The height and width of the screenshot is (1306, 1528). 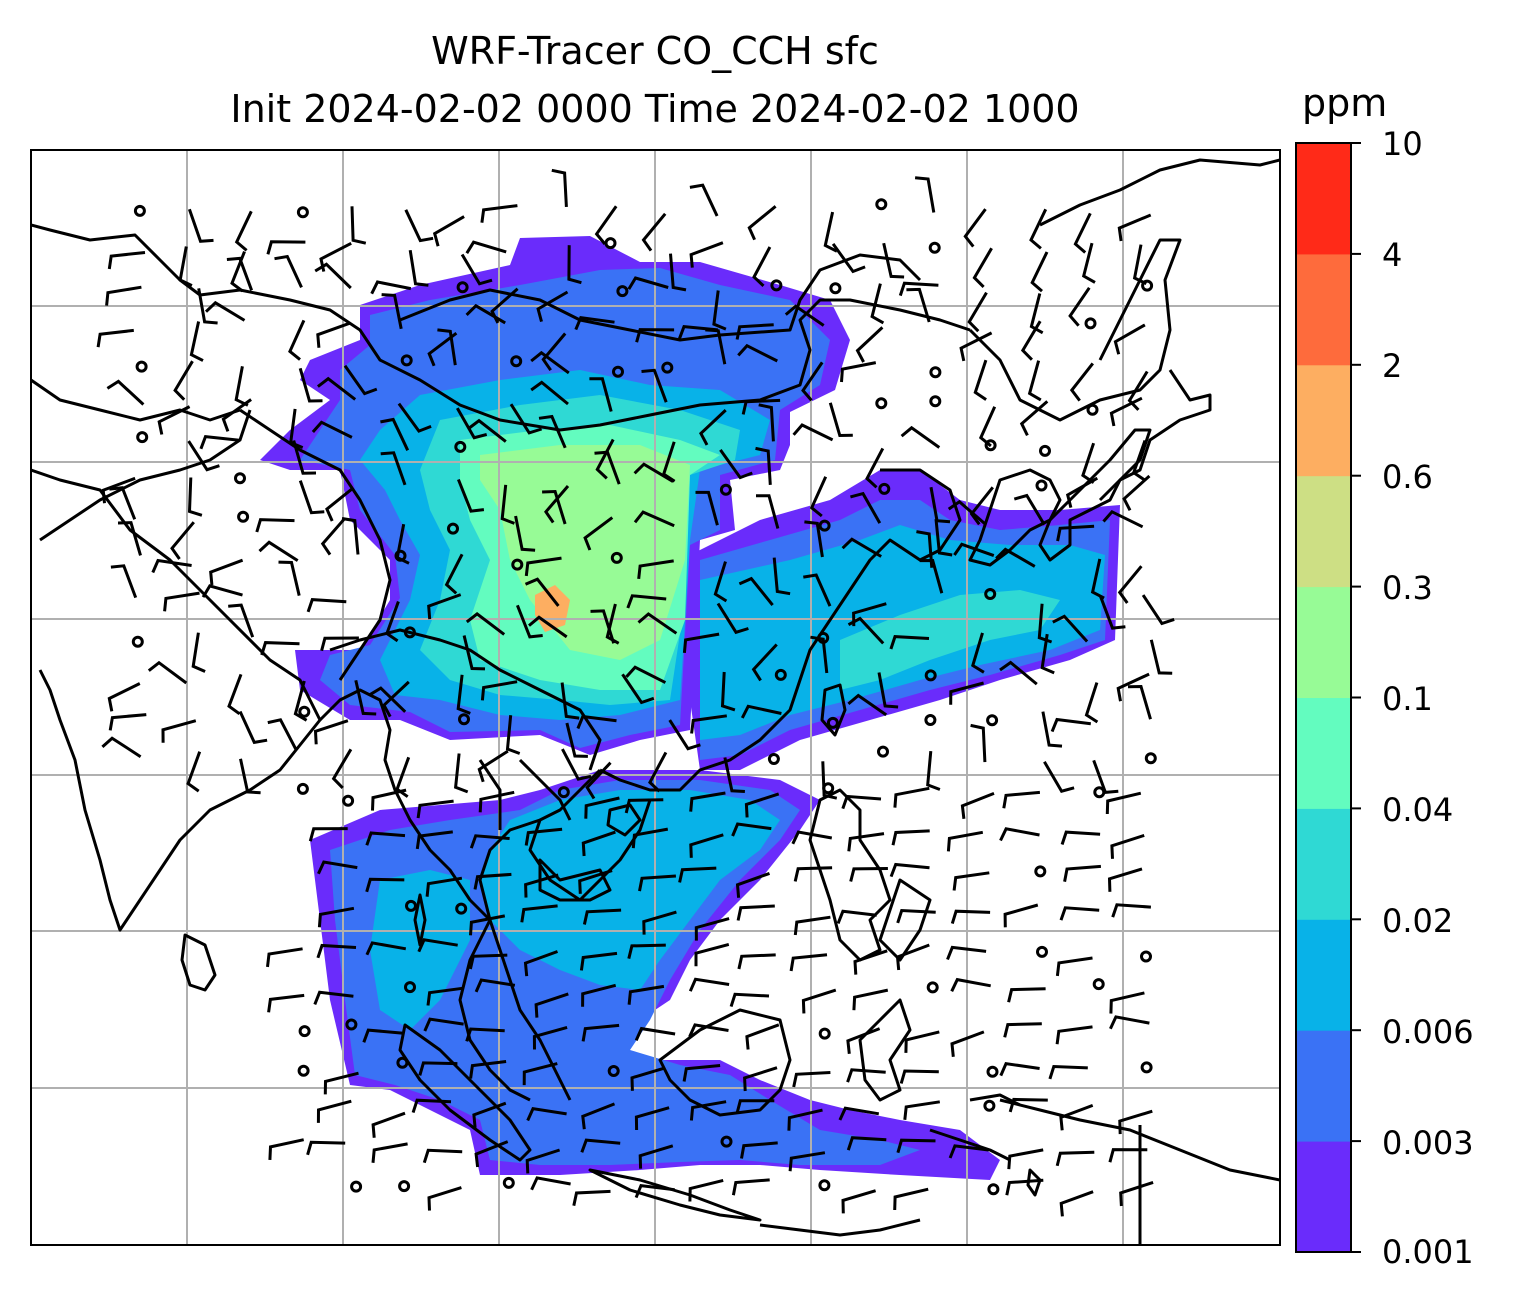 I want to click on plume-higher-north, so click(x=585, y=552).